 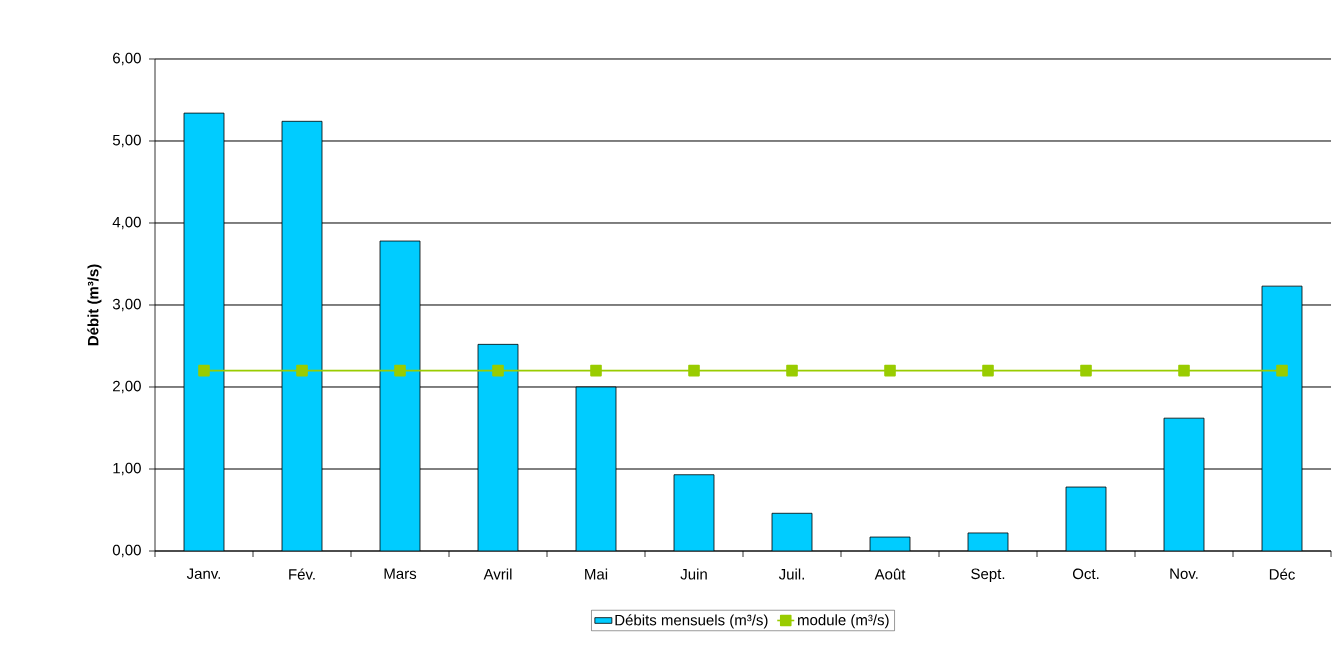 What do you see at coordinates (596, 574) in the screenshot?
I see `x-tick-label: Mai` at bounding box center [596, 574].